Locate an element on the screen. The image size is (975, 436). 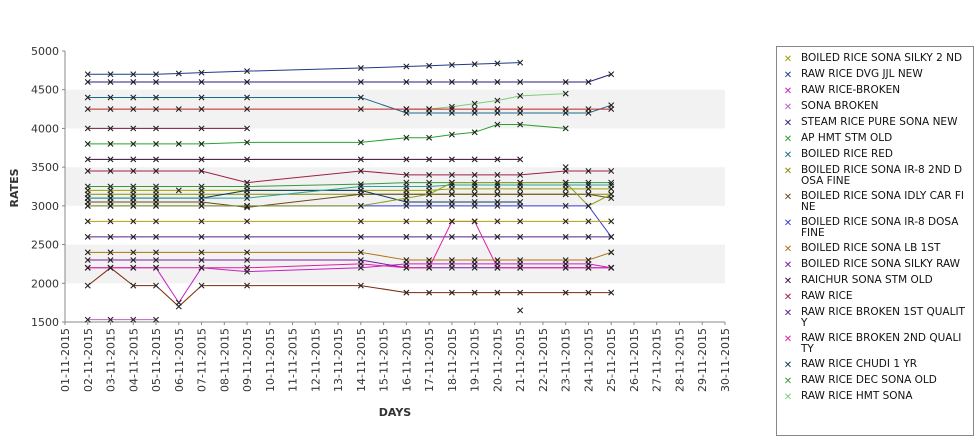
x-tick-label: 03-11-2015 is located at coordinates (111, 360).